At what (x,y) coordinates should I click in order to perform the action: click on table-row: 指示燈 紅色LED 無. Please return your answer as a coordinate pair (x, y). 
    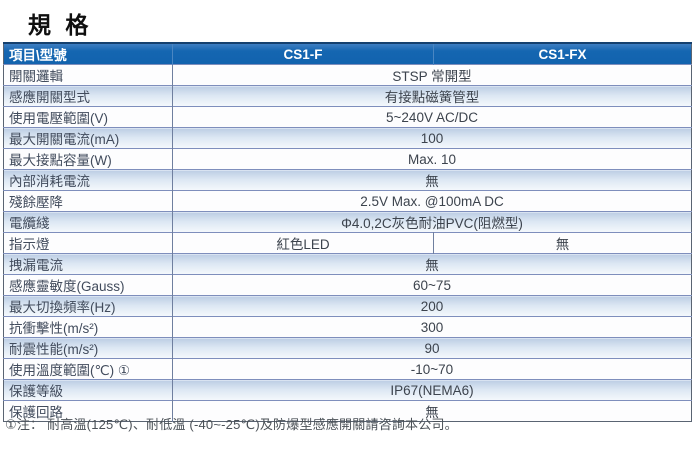
    Looking at the image, I should click on (347, 243).